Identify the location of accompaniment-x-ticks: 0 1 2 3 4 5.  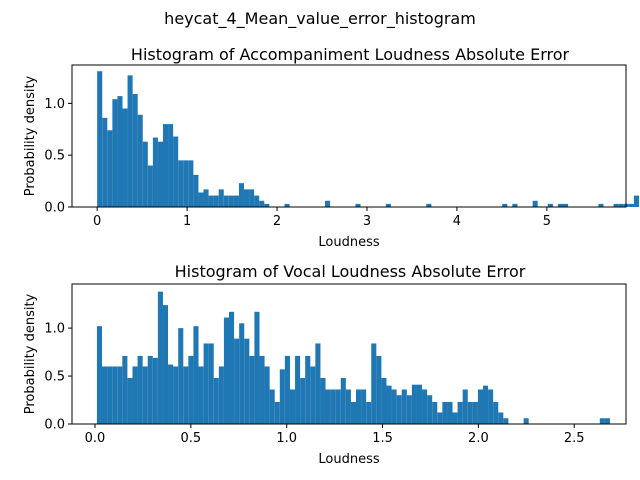
(322, 218).